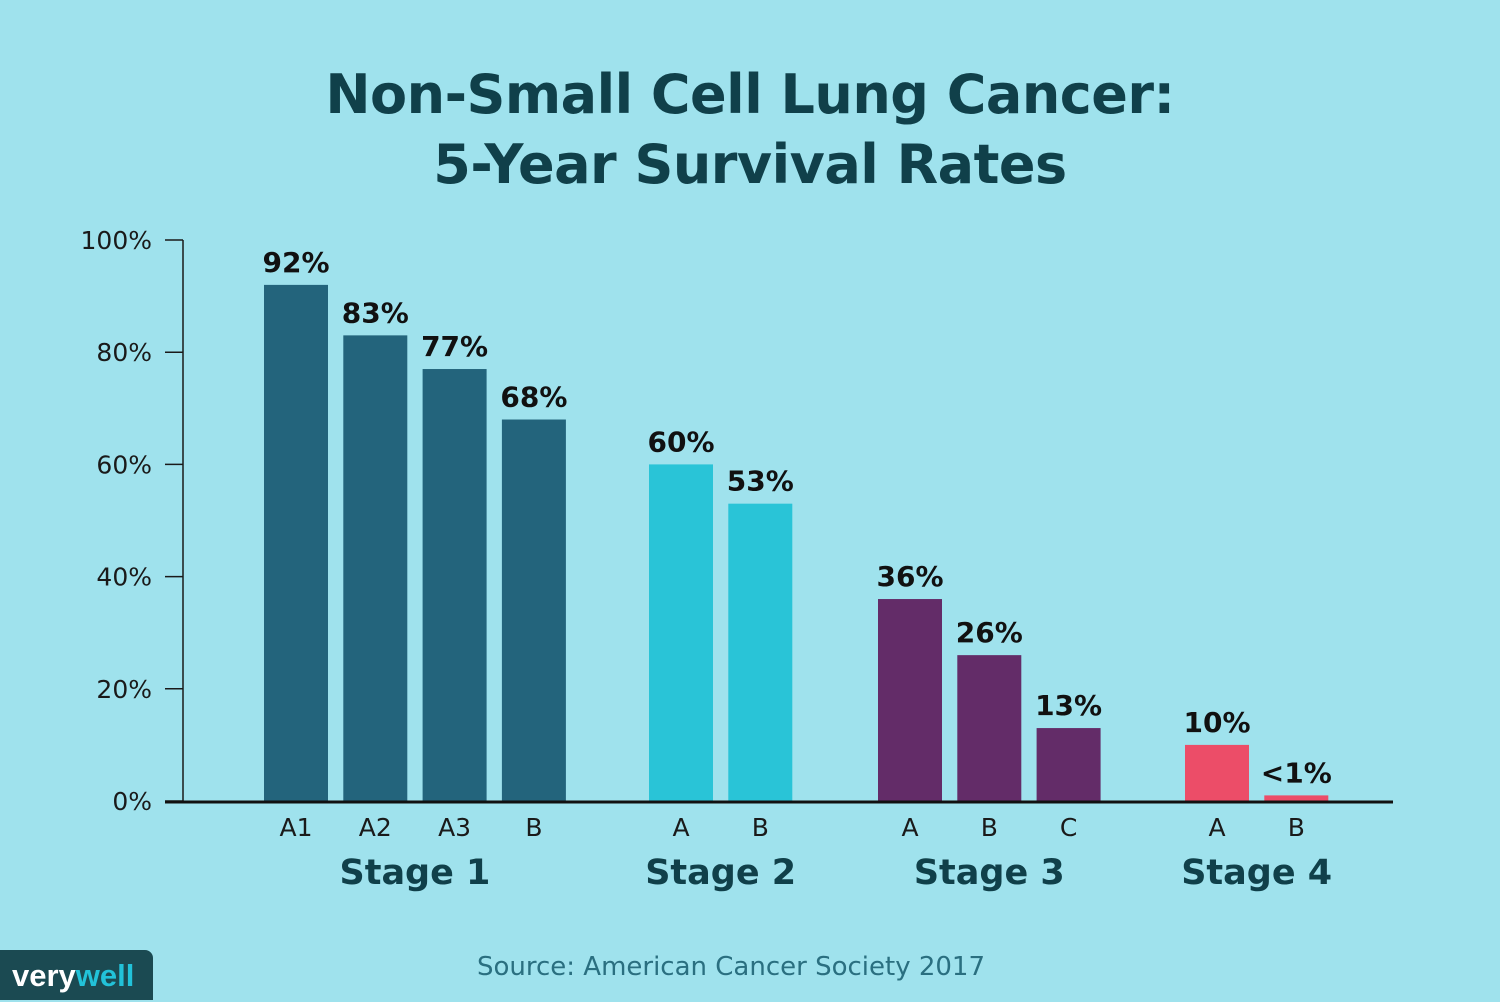 Image resolution: width=1500 pixels, height=1002 pixels. Describe the element at coordinates (533, 397) in the screenshot. I see `data-label: 68%` at that location.